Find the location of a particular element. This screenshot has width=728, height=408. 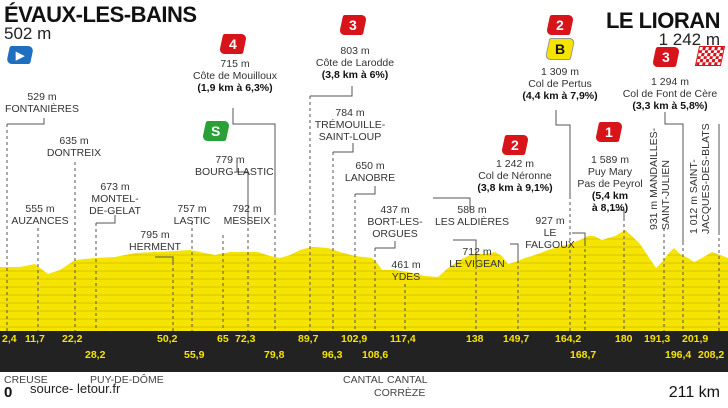

place-altitude: 555 m is located at coordinates (40, 209).